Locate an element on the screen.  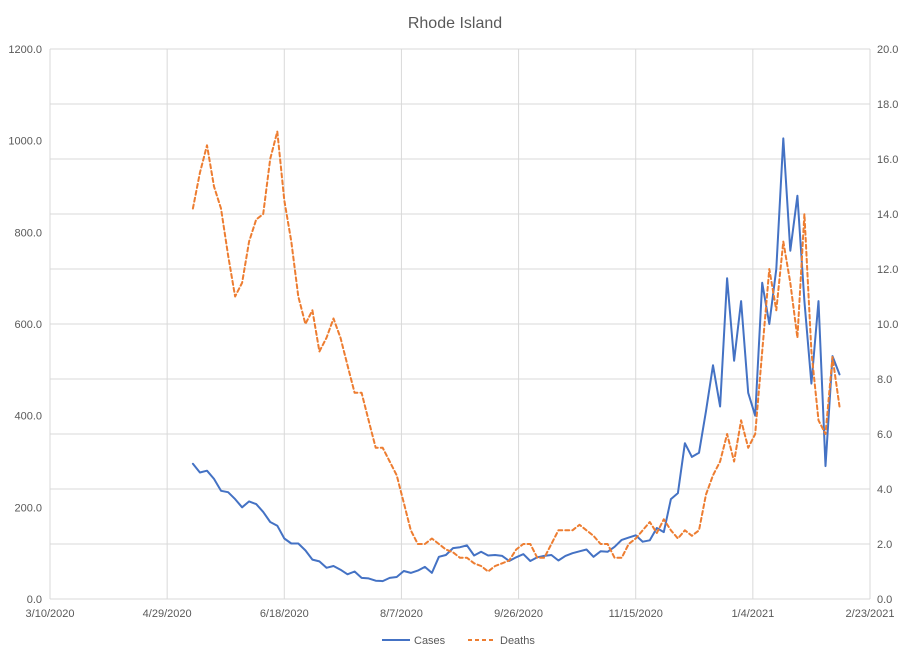
left-axis-tick-label: 400.0 is located at coordinates (28, 417).